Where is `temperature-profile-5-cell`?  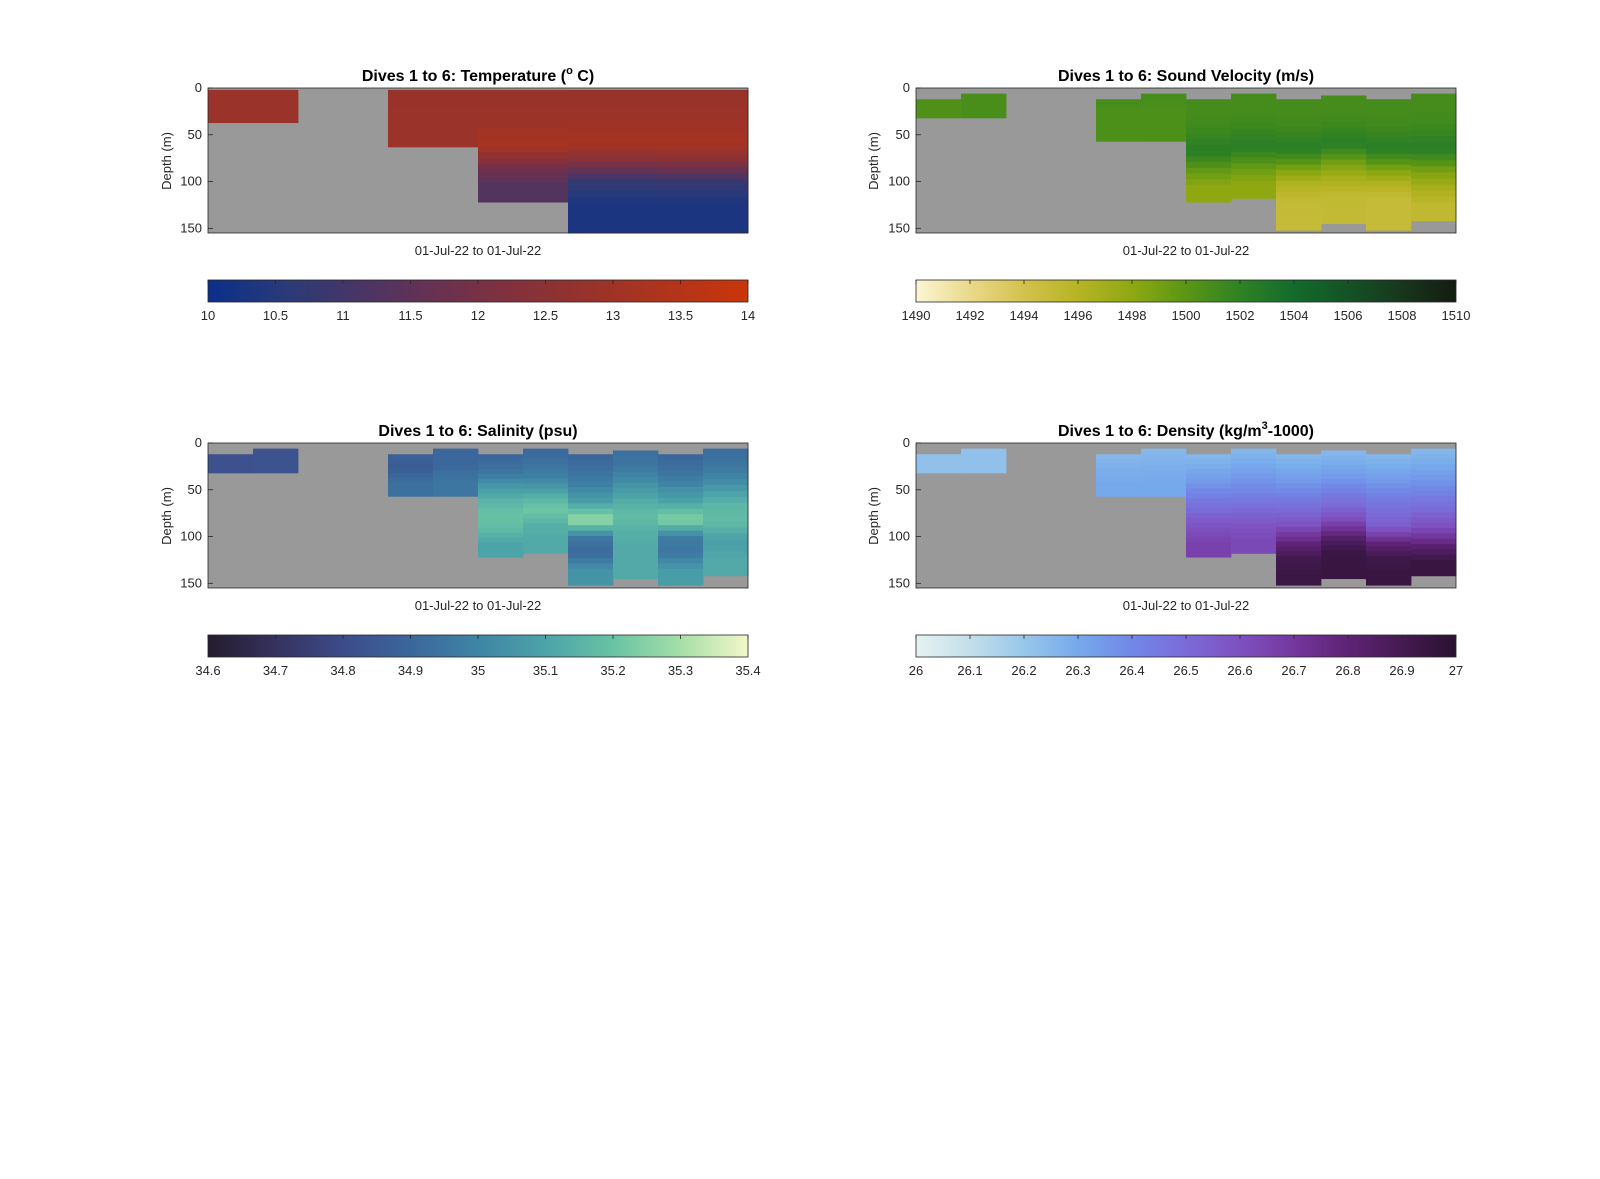 temperature-profile-5-cell is located at coordinates (501, 162).